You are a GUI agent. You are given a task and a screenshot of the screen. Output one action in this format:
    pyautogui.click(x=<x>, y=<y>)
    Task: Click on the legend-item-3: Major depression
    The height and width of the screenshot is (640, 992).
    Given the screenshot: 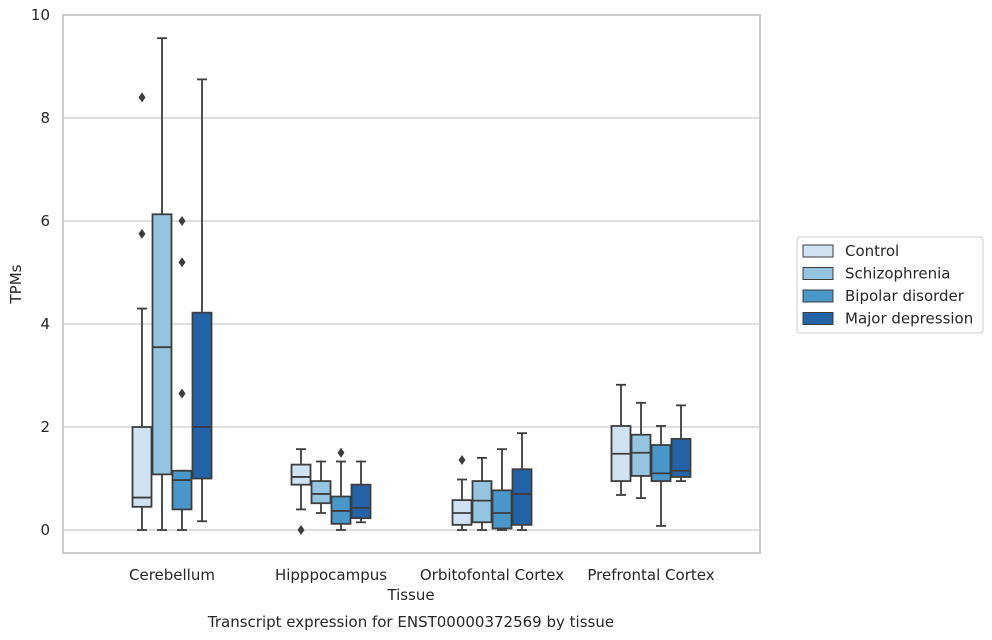 What is the action you would take?
    pyautogui.click(x=887, y=319)
    